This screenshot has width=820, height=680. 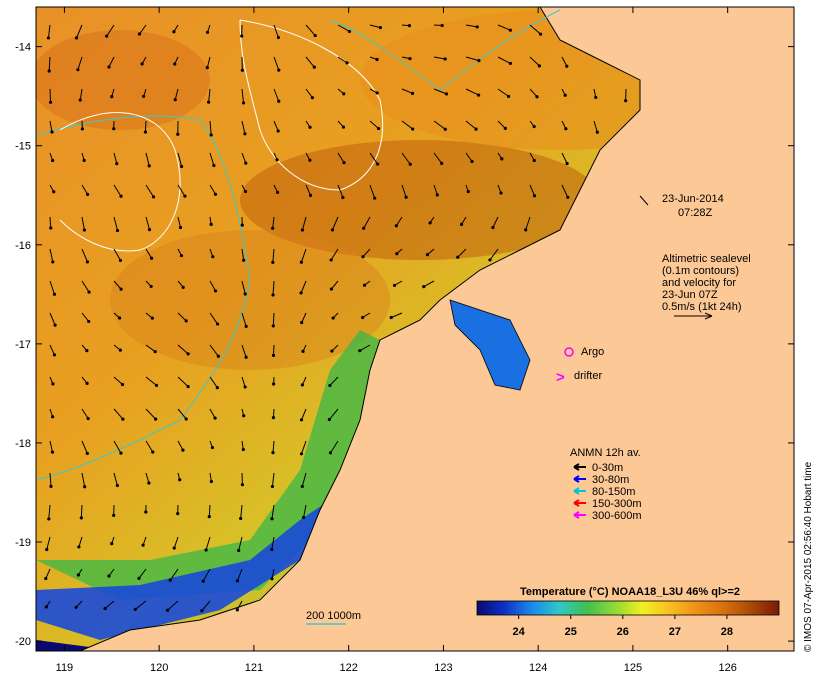 I want to click on svg-text: Altimetric sealevel, so click(x=706, y=259).